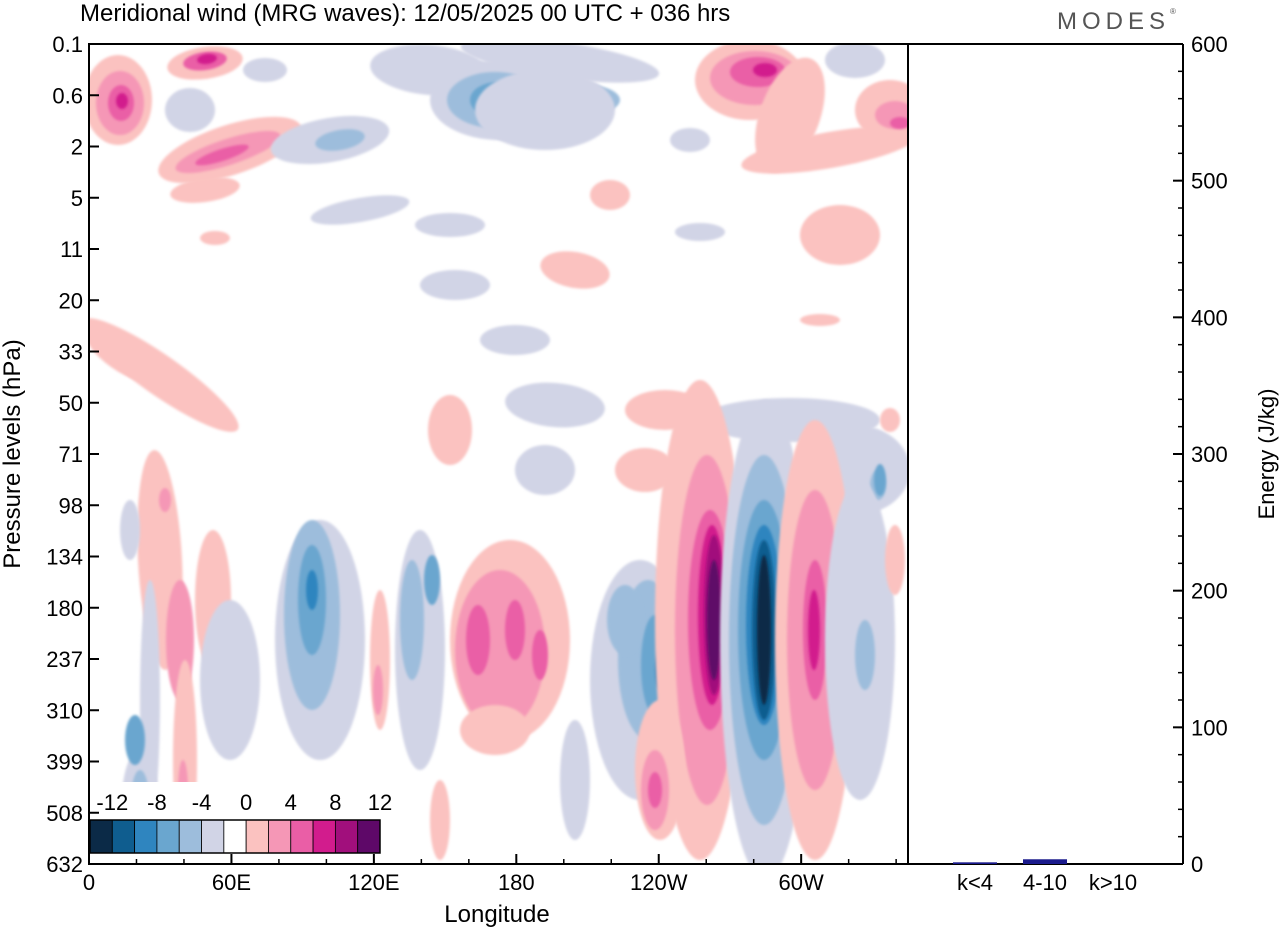 This screenshot has height=930, width=1280. I want to click on colorbar-label: -4, so click(202, 802).